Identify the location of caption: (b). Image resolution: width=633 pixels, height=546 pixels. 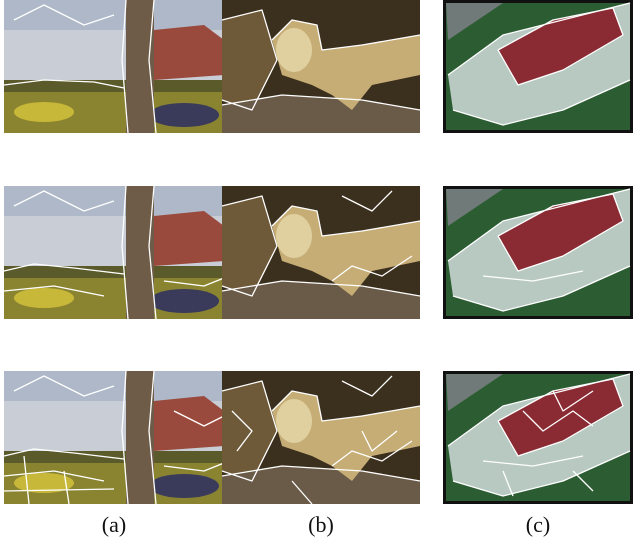
(321, 524).